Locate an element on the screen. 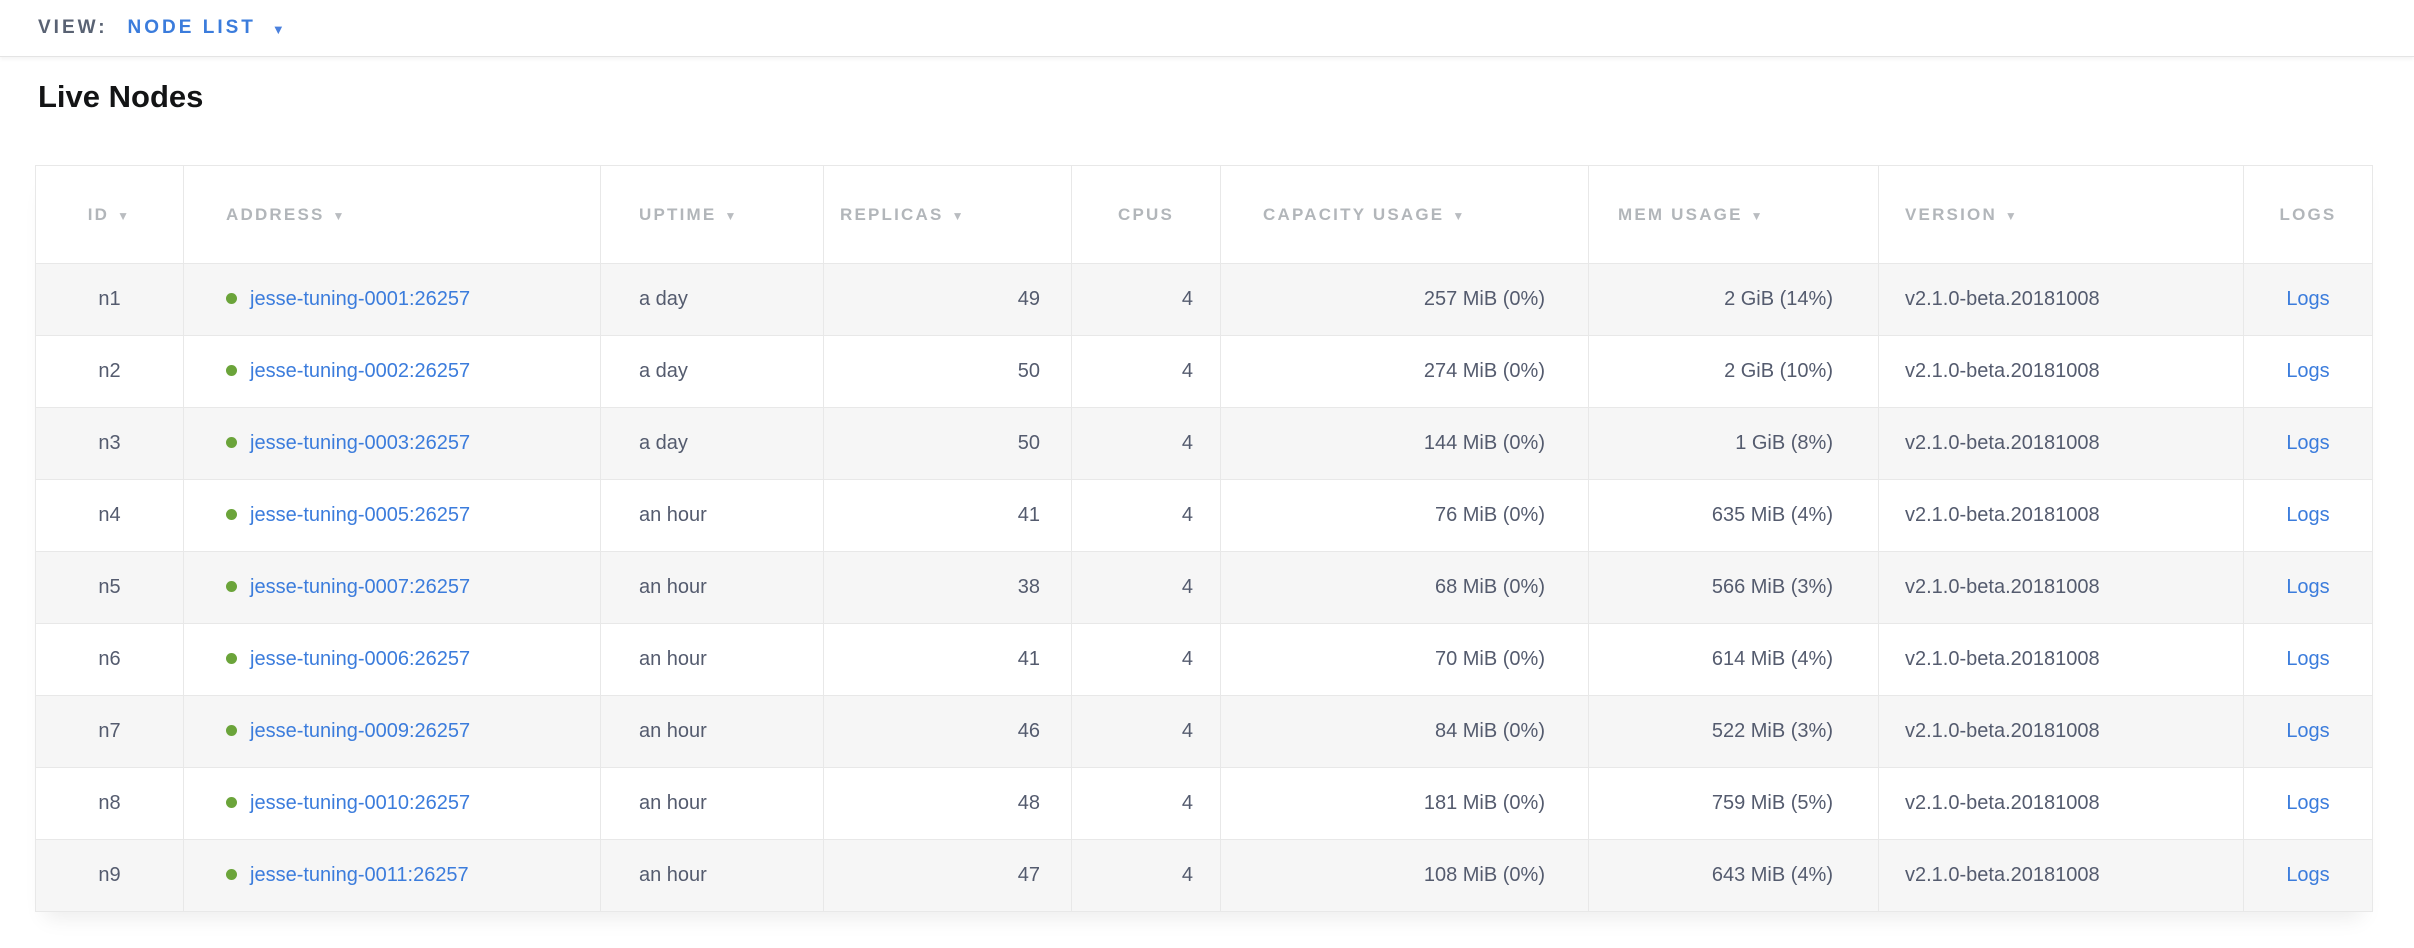 The width and height of the screenshot is (2414, 948). cell-mem: 2 GiB (14%) is located at coordinates (1733, 299).